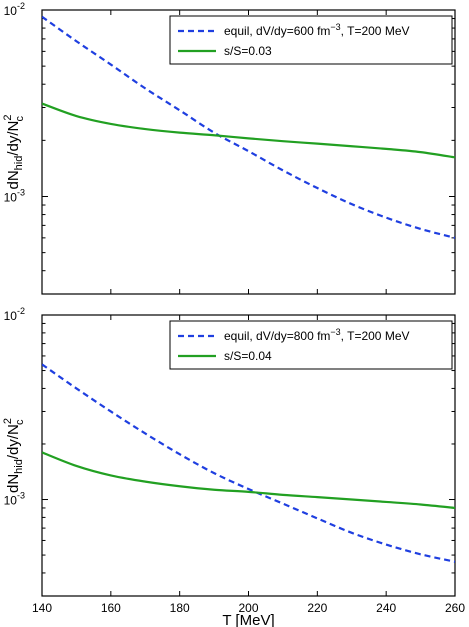 The height and width of the screenshot is (627, 469). I want to click on x-tick-label: 160, so click(111, 608).